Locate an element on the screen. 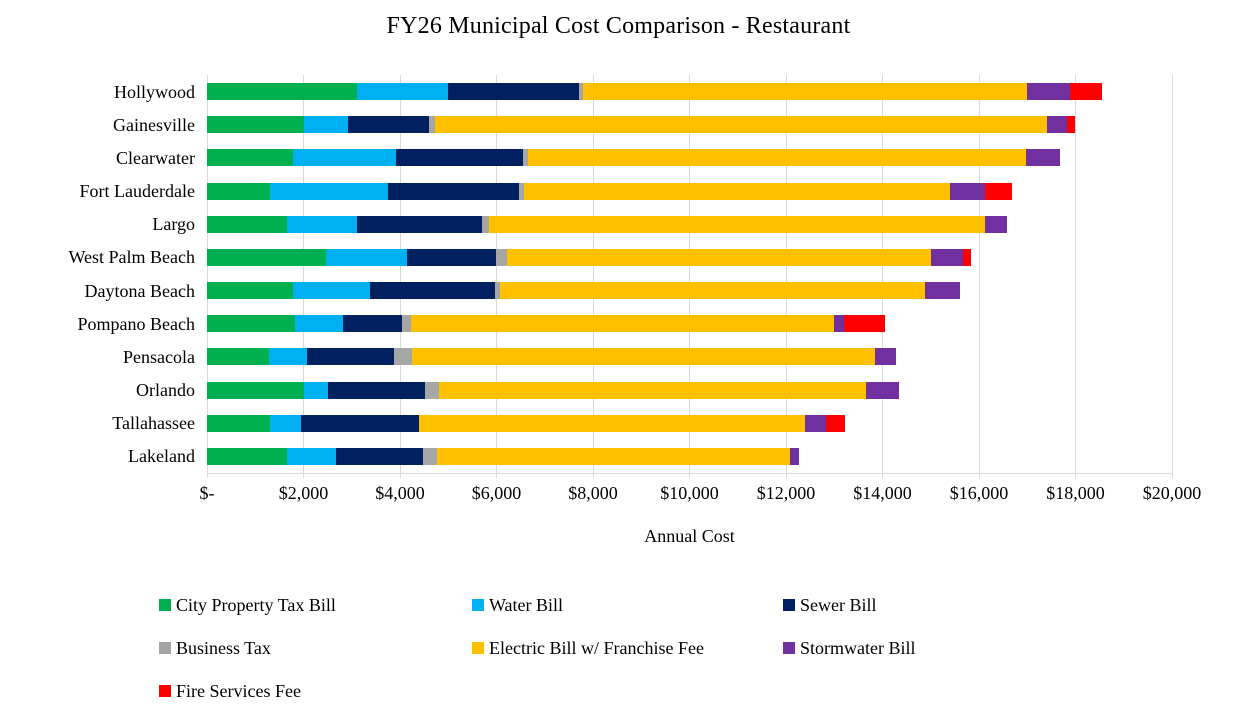 Image resolution: width=1237 pixels, height=715 pixels. legend-item-water-bill: Water Bill is located at coordinates (517, 605).